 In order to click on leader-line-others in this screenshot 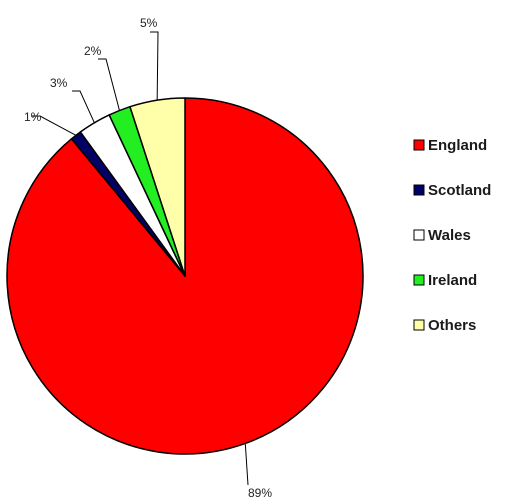, I will do `click(154, 66)`.